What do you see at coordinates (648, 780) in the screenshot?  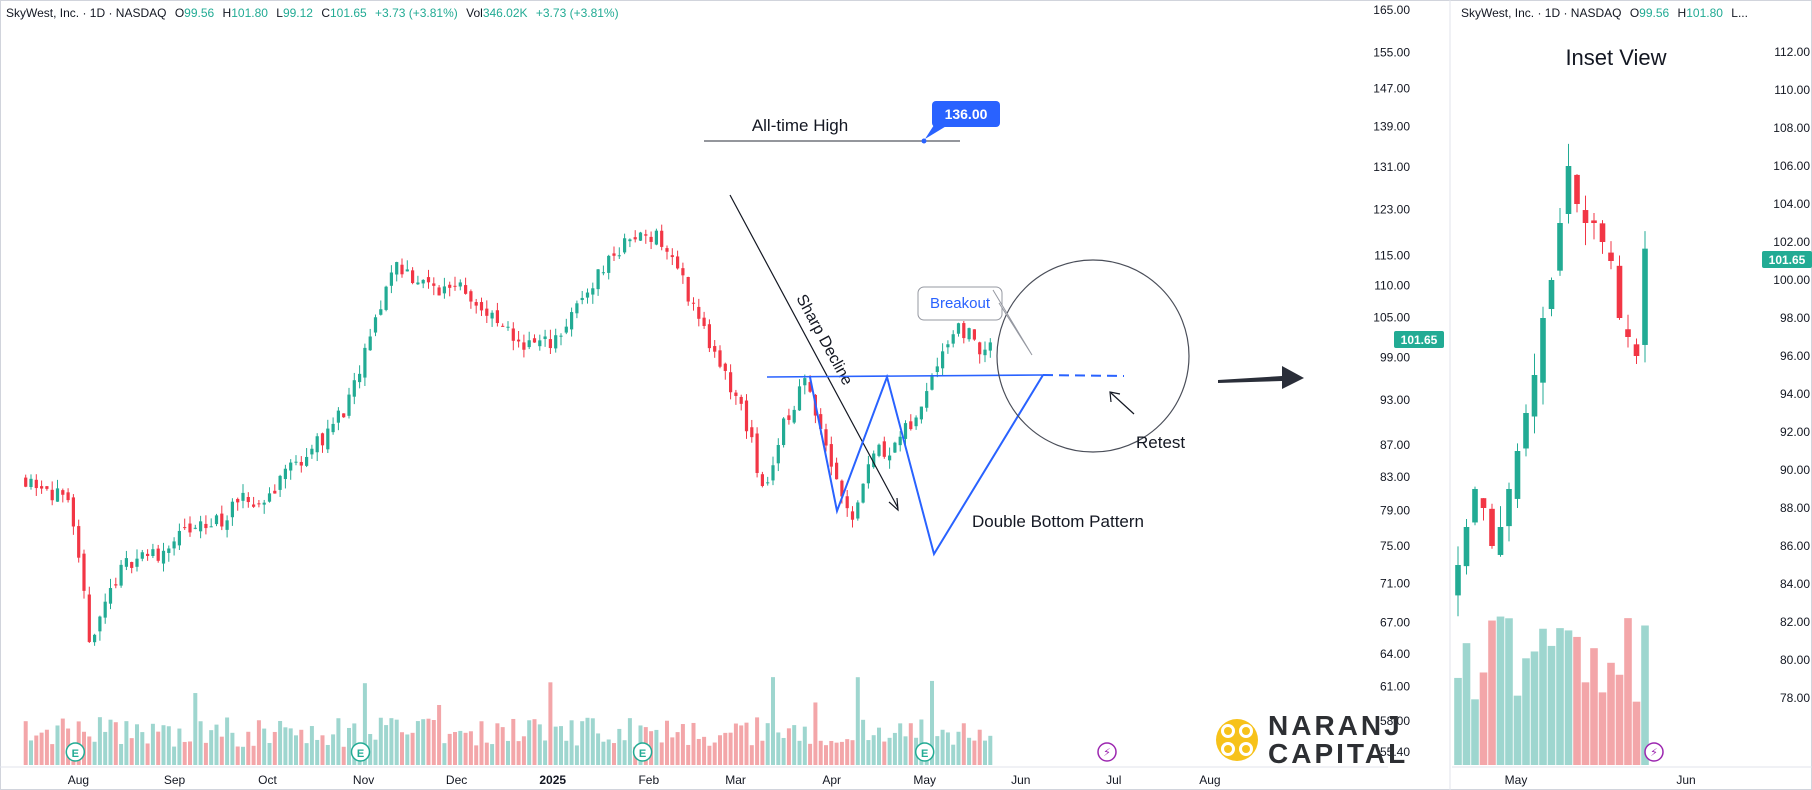 I see `time-tick-label: Feb` at bounding box center [648, 780].